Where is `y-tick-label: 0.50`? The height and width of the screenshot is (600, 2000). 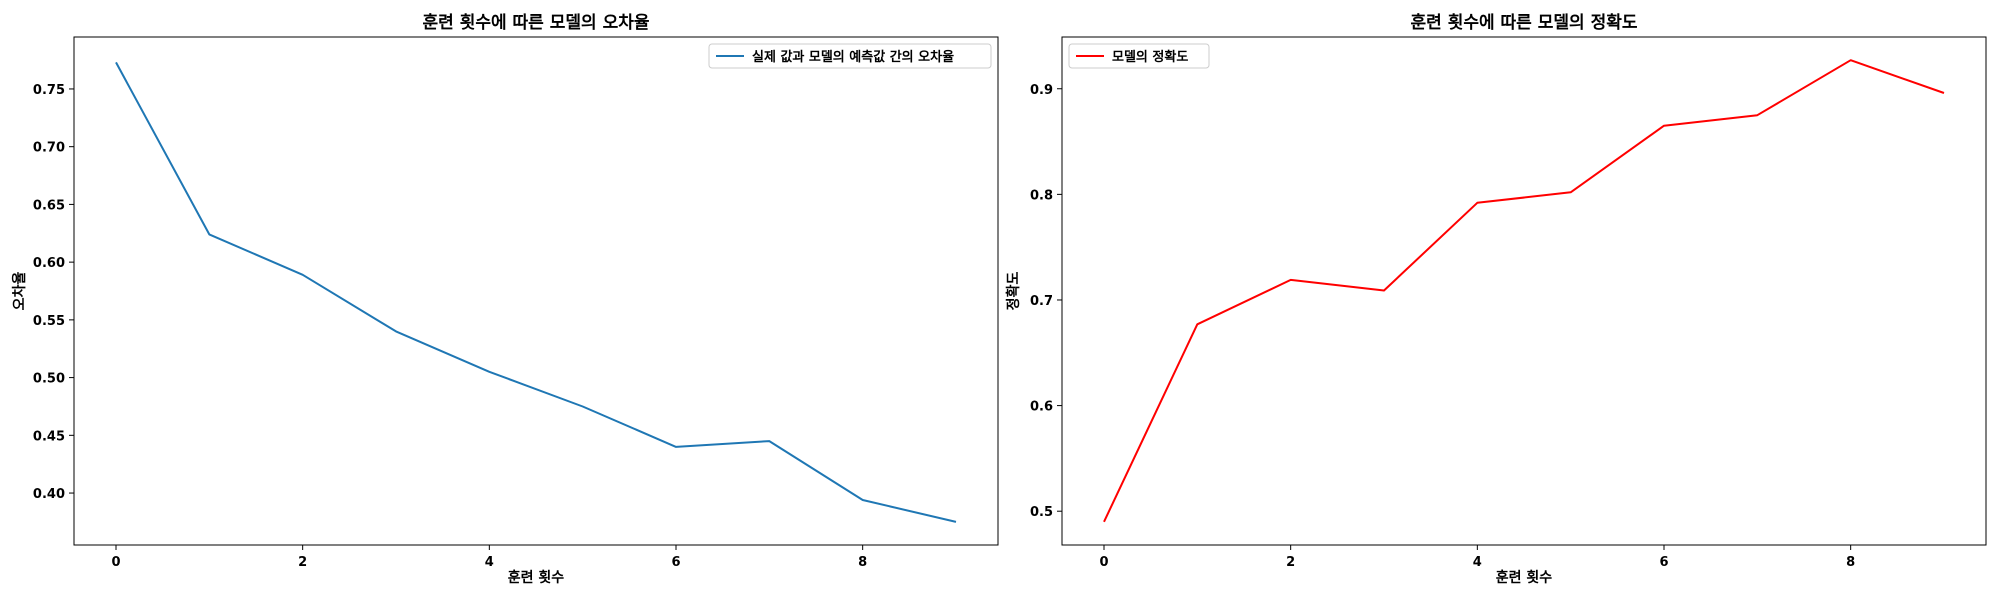 y-tick-label: 0.50 is located at coordinates (49, 379).